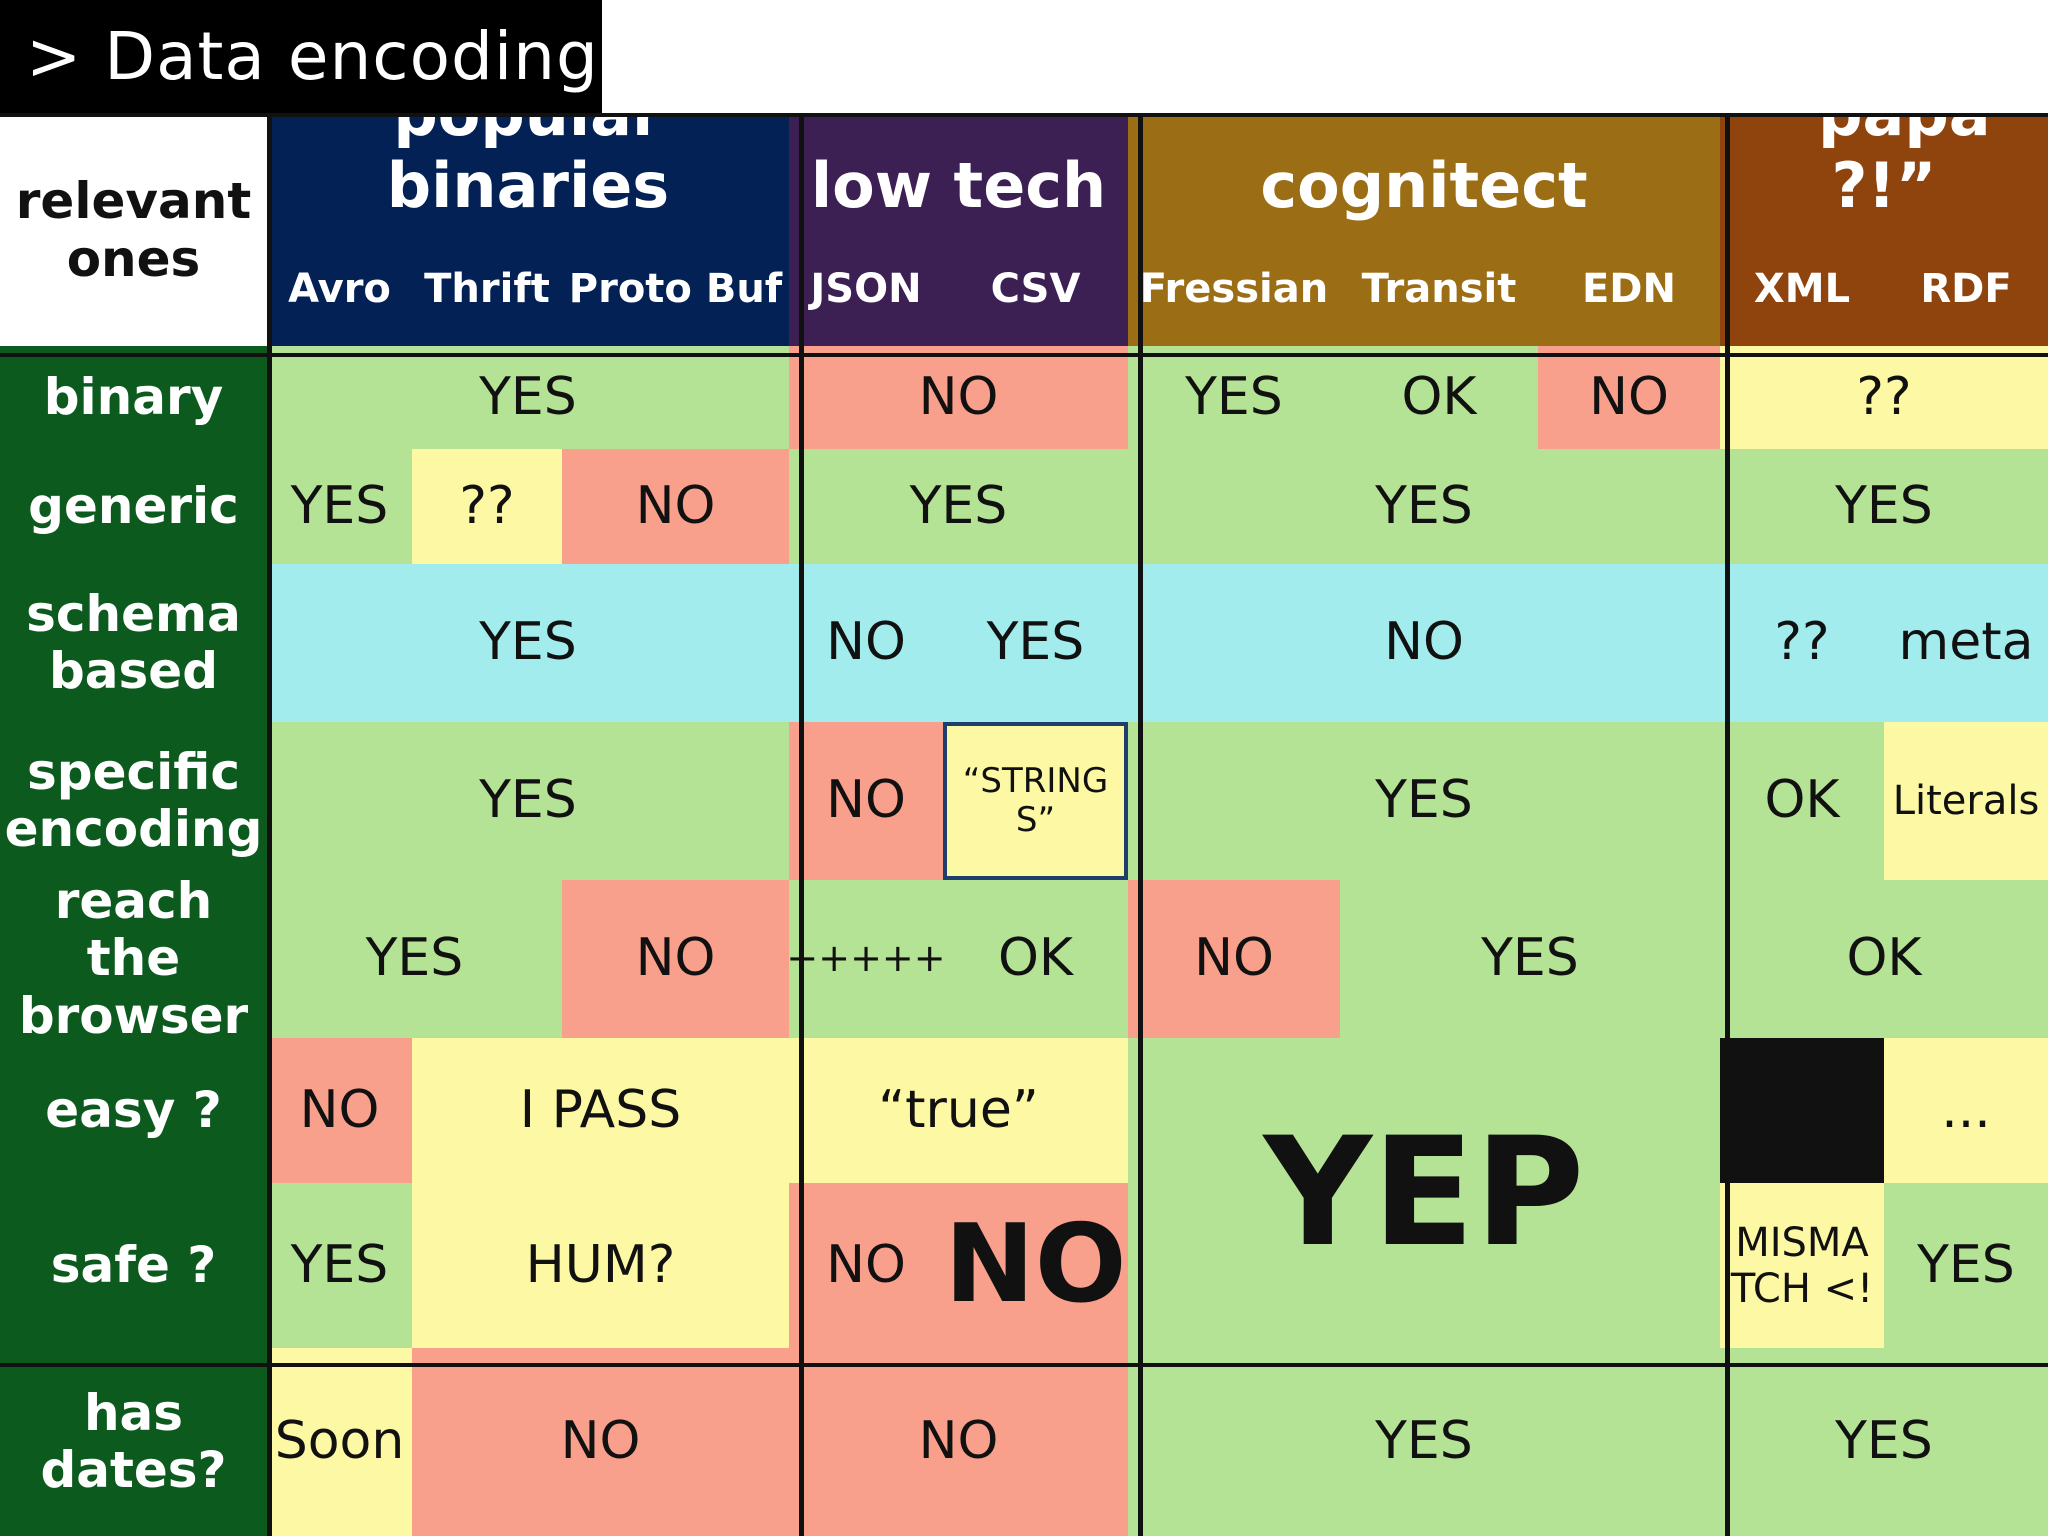 The width and height of the screenshot is (2048, 1536). Describe the element at coordinates (133, 801) in the screenshot. I see `row-label-specific-encoding: specific encoding` at that location.